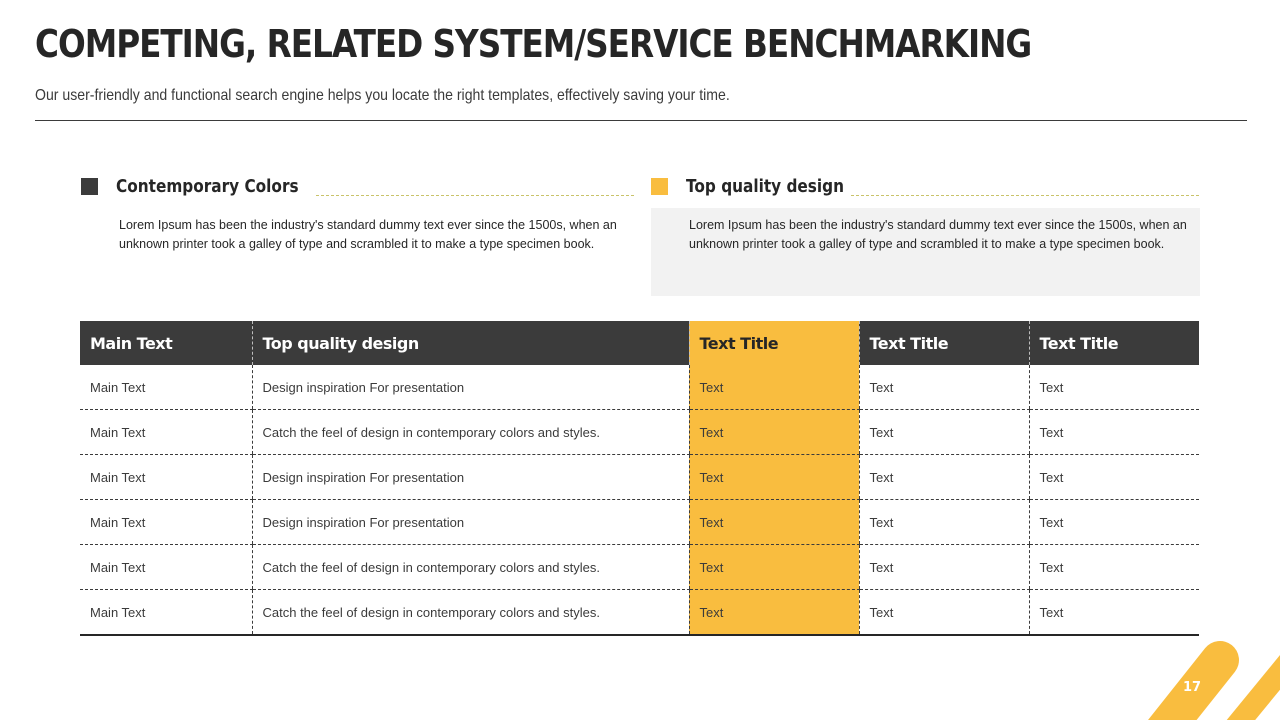 This screenshot has height=720, width=1280. What do you see at coordinates (765, 186) in the screenshot?
I see `feature-title: Top quality design` at bounding box center [765, 186].